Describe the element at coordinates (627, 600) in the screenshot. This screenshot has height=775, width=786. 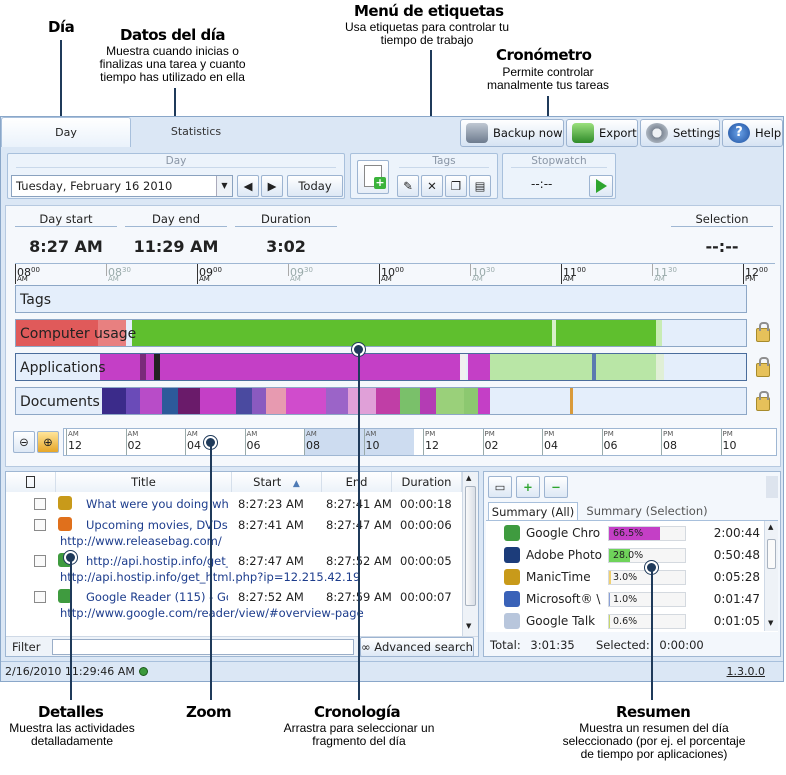
I see `summary-row: Microsoft® \ 1.0% 0:01:47` at that location.